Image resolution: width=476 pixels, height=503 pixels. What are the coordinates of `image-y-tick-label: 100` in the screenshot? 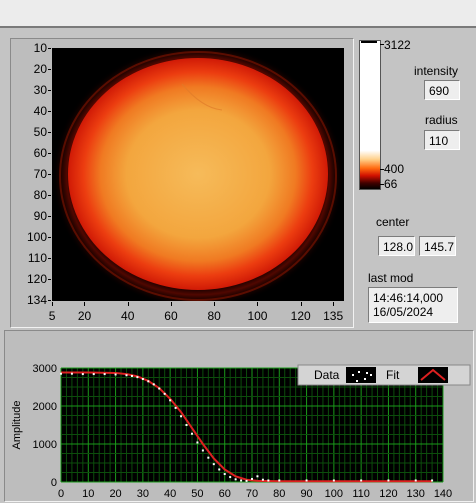 It's located at (36, 237).